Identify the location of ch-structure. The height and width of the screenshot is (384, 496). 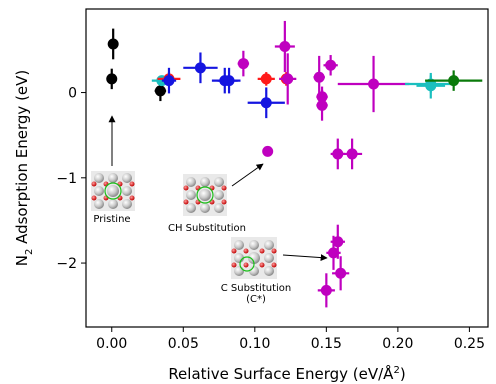
(205, 195).